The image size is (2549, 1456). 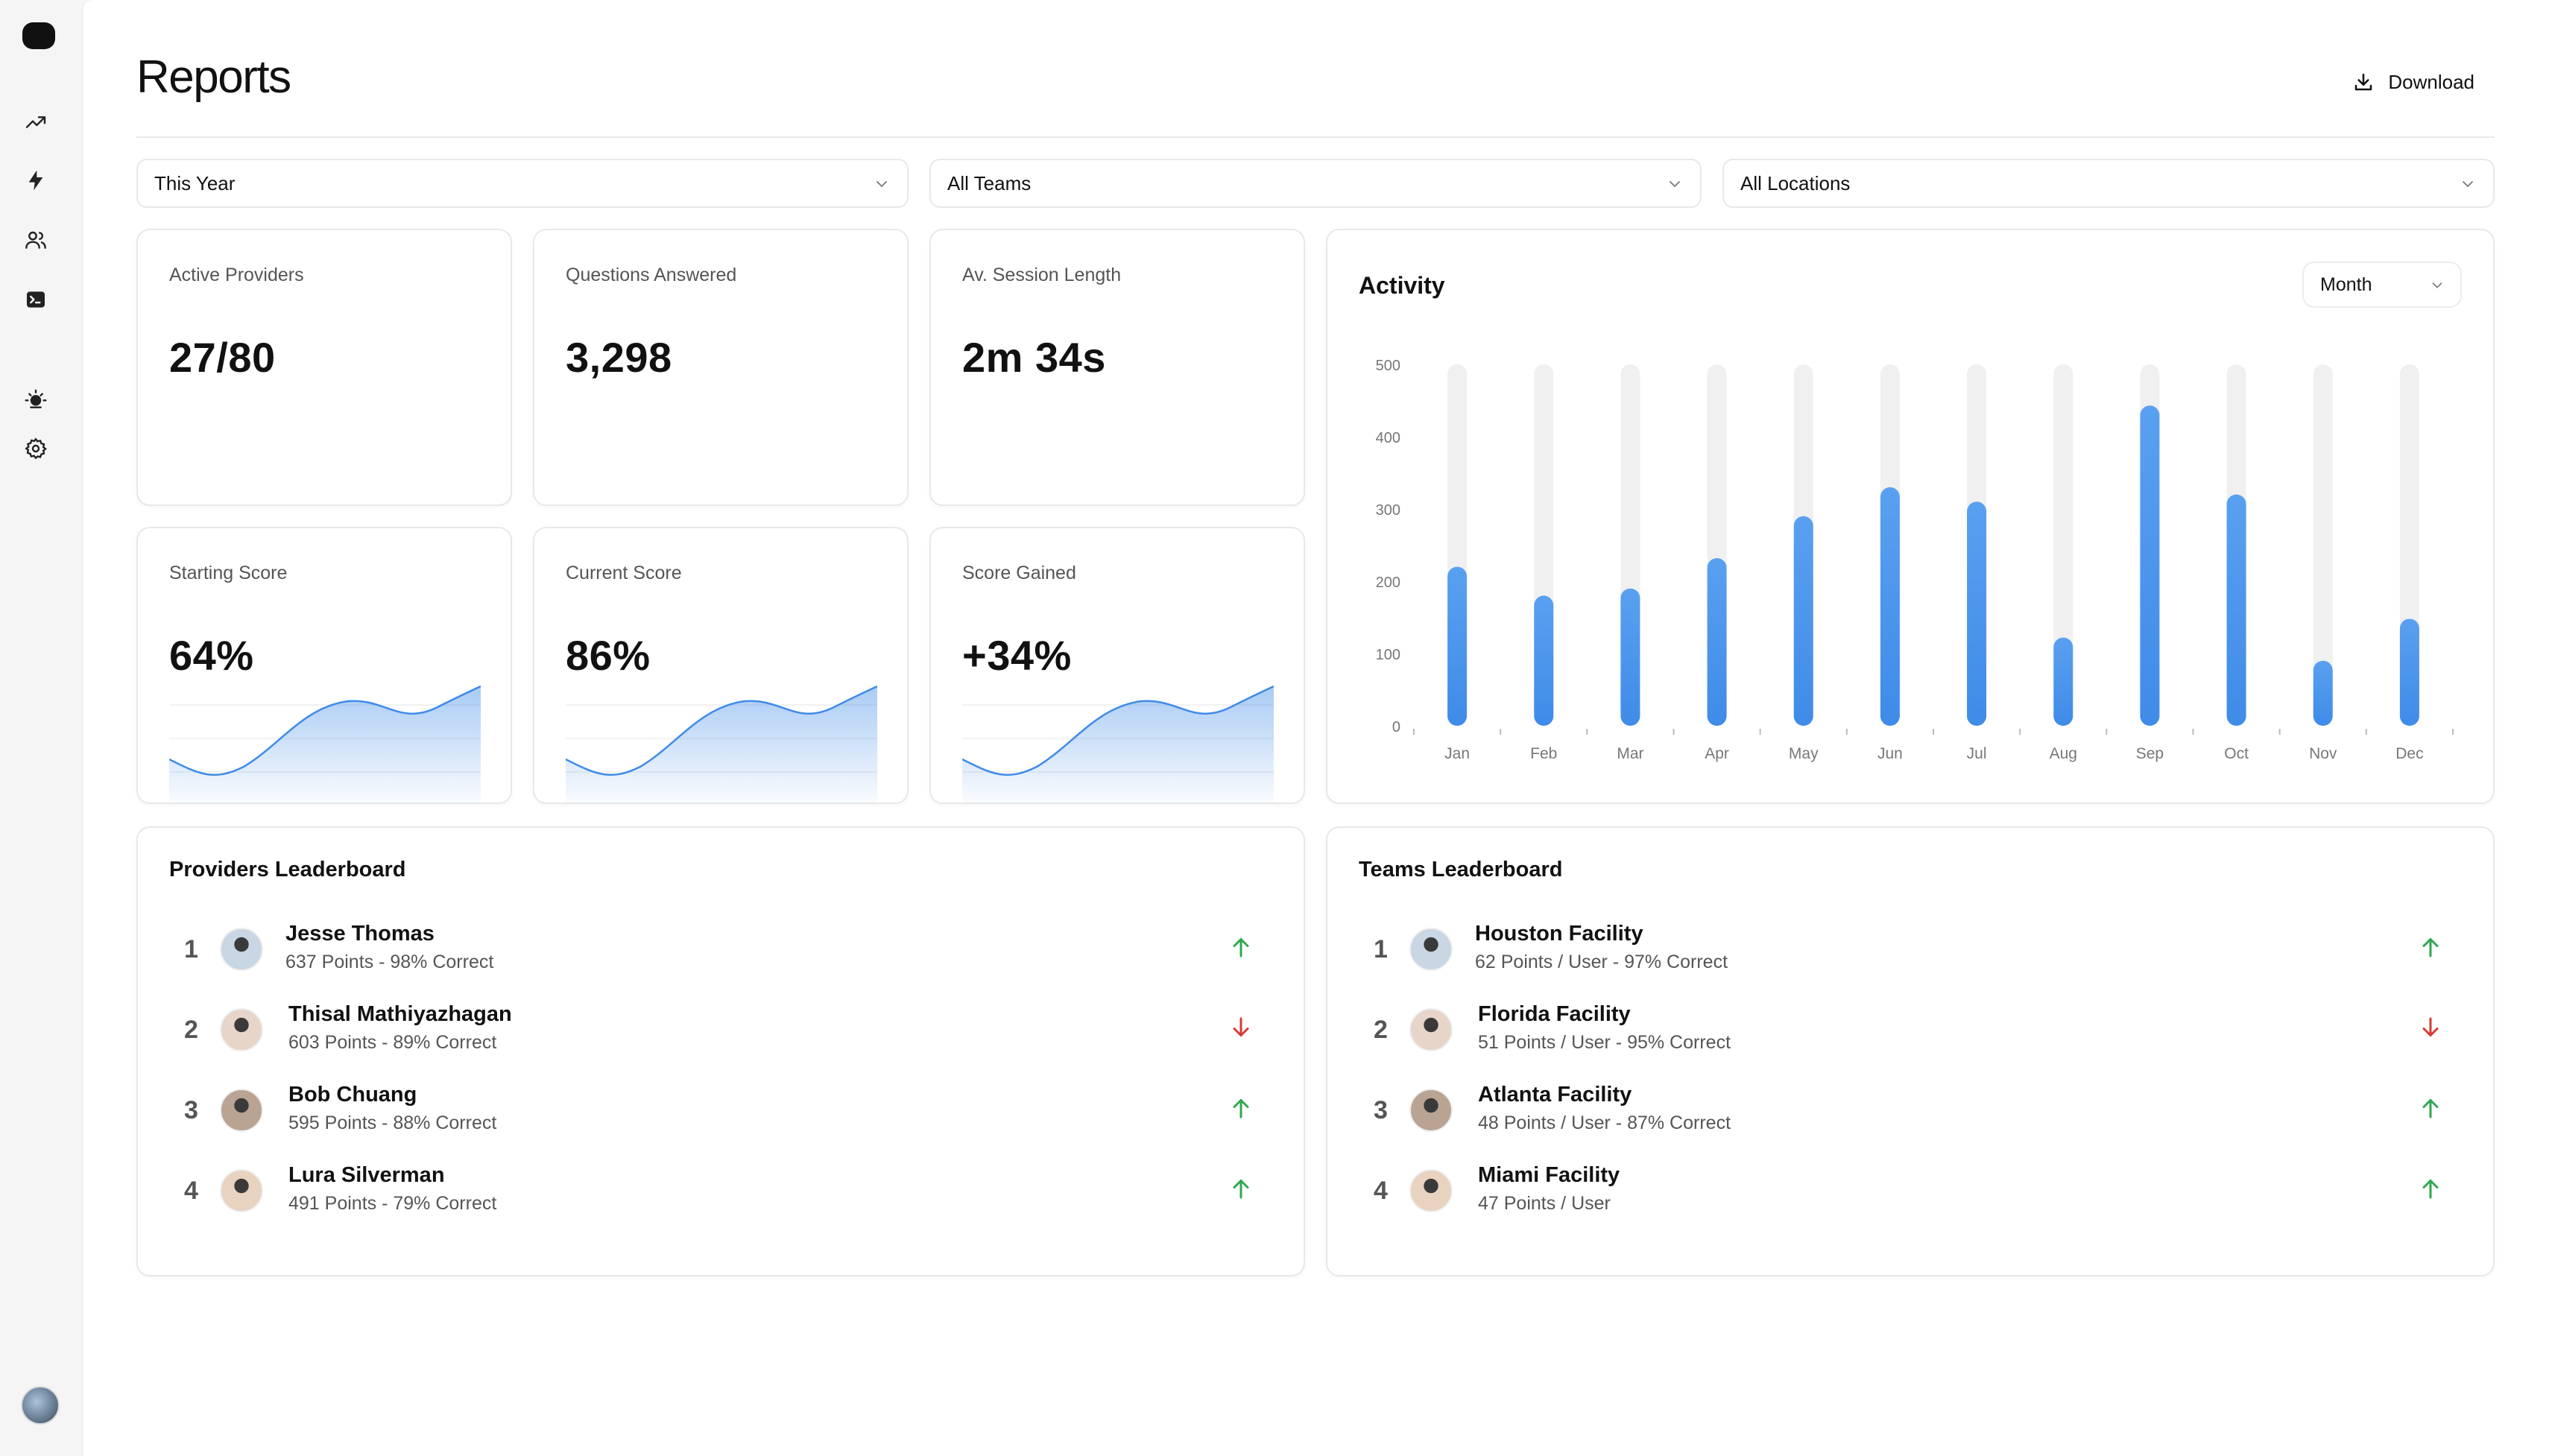 I want to click on leaderboard-detail: 48 Points / User - 87% Correct, so click(x=1604, y=1122).